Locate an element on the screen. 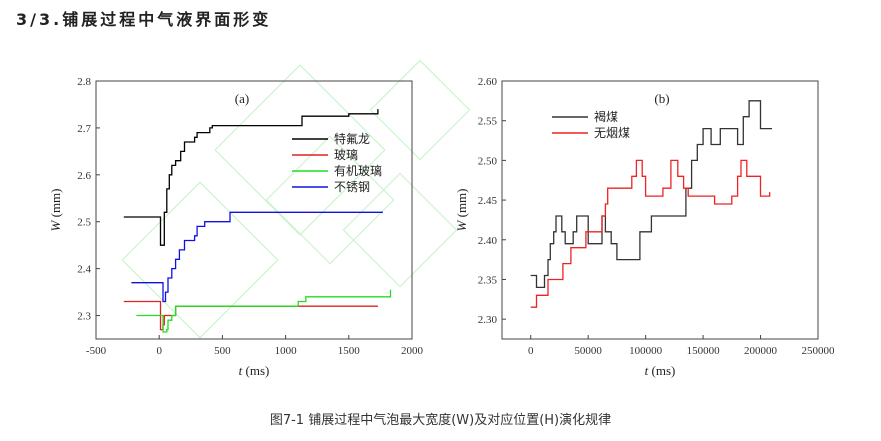  y-tick-label: 2.7 is located at coordinates (84, 129).